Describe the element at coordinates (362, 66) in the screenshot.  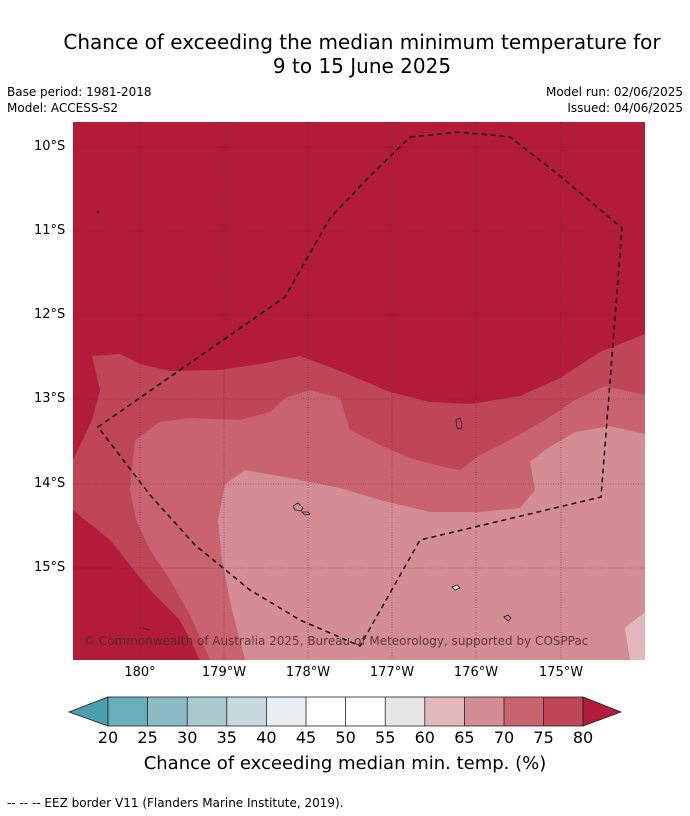
I see `title-line-2: 9 to 15 June 2025` at that location.